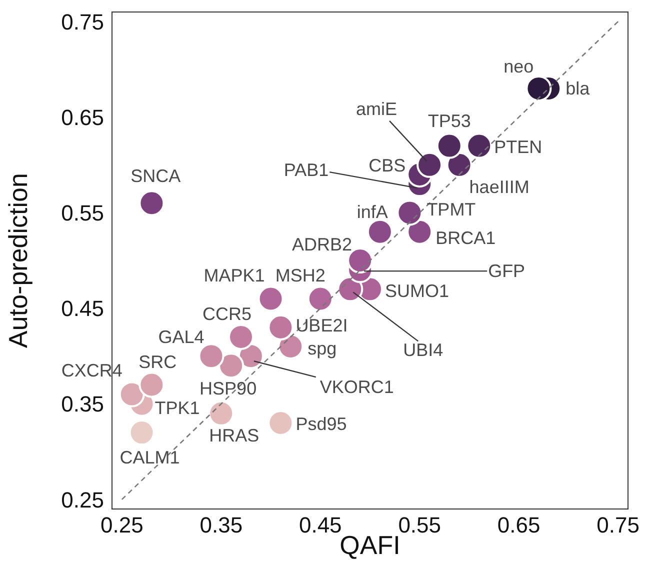  What do you see at coordinates (417, 291) in the screenshot?
I see `annotation: SUMO1` at bounding box center [417, 291].